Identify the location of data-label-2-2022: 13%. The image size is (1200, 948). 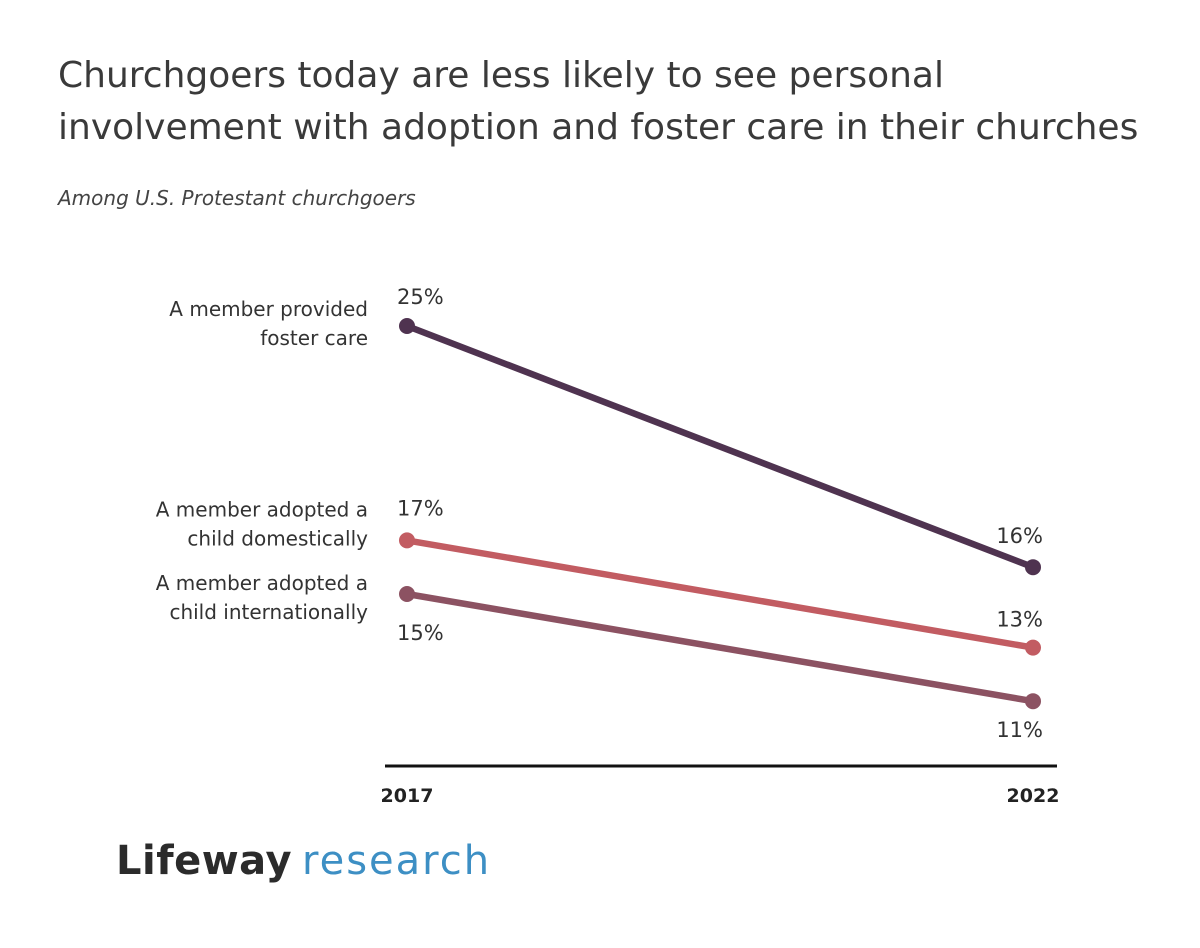
(1019, 620).